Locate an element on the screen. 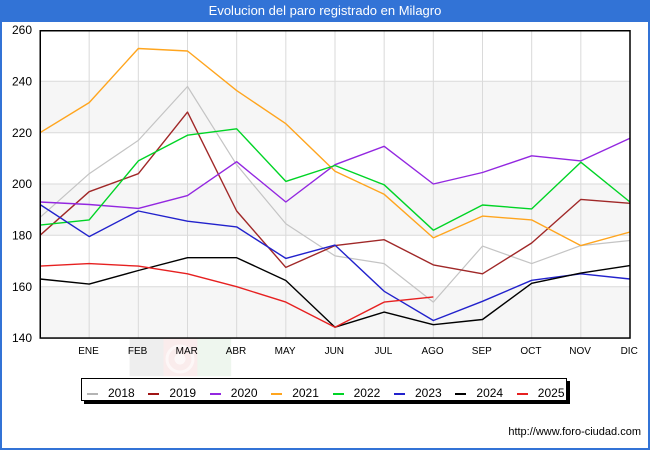 This screenshot has width=650, height=450. svg-text: FEB is located at coordinates (138, 351).